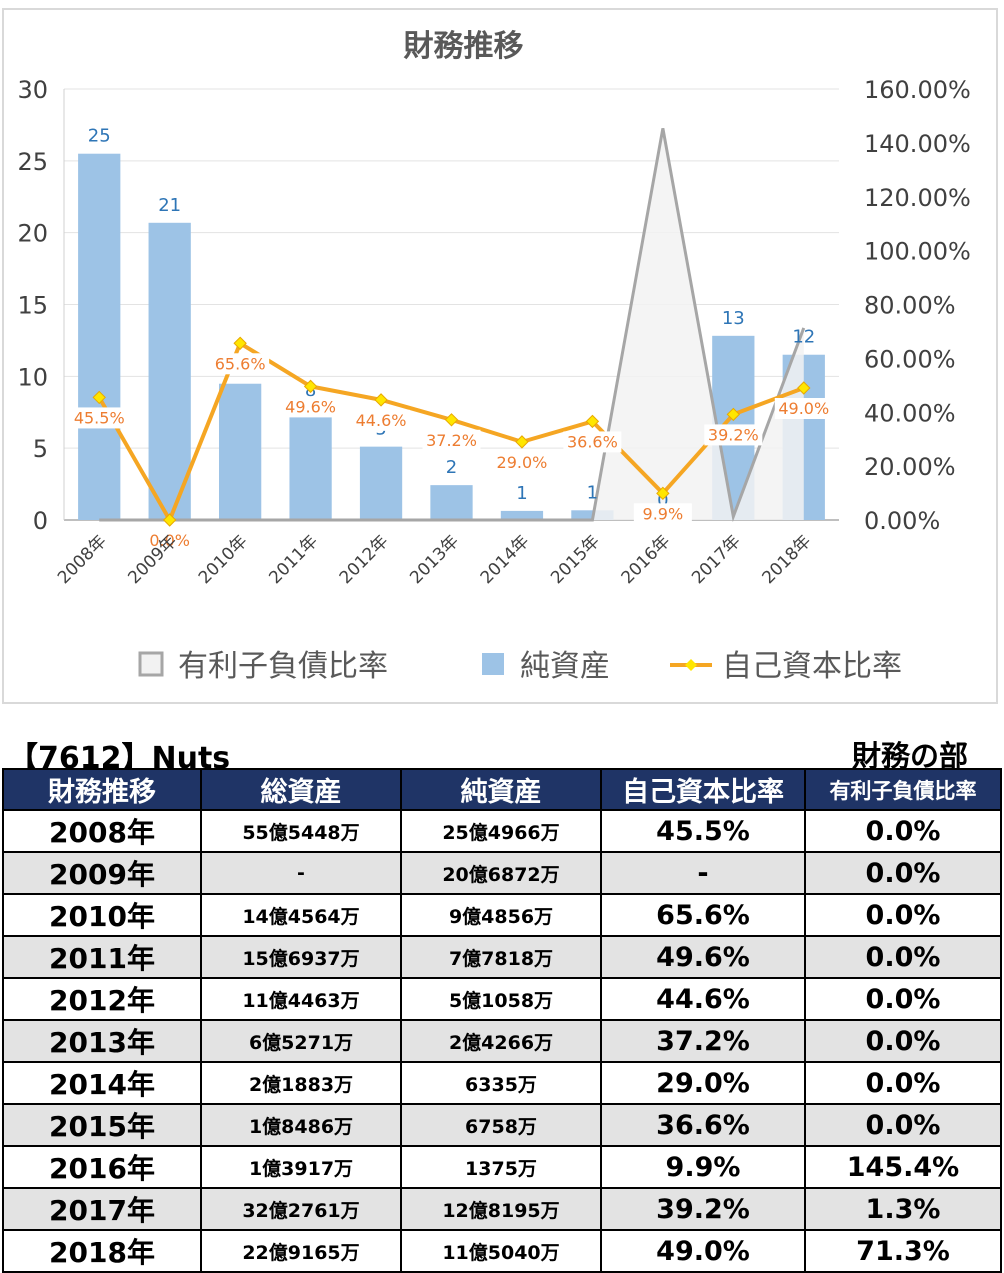 This screenshot has width=1004, height=1273. Describe the element at coordinates (102, 789) in the screenshot. I see `header-year: 財務推移` at that location.